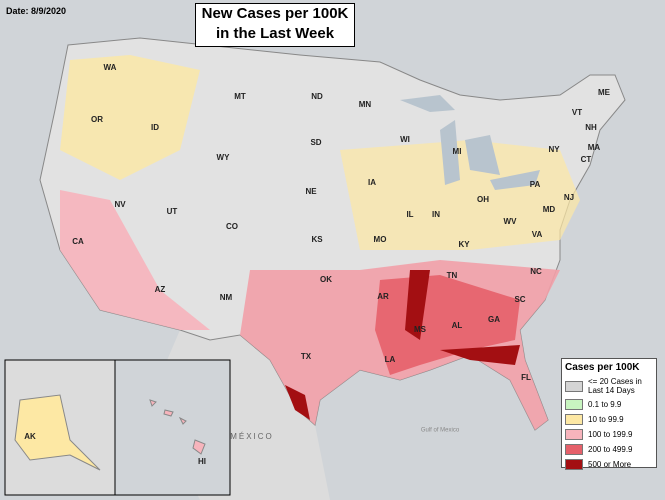  I want to click on state-label: CO, so click(232, 226).